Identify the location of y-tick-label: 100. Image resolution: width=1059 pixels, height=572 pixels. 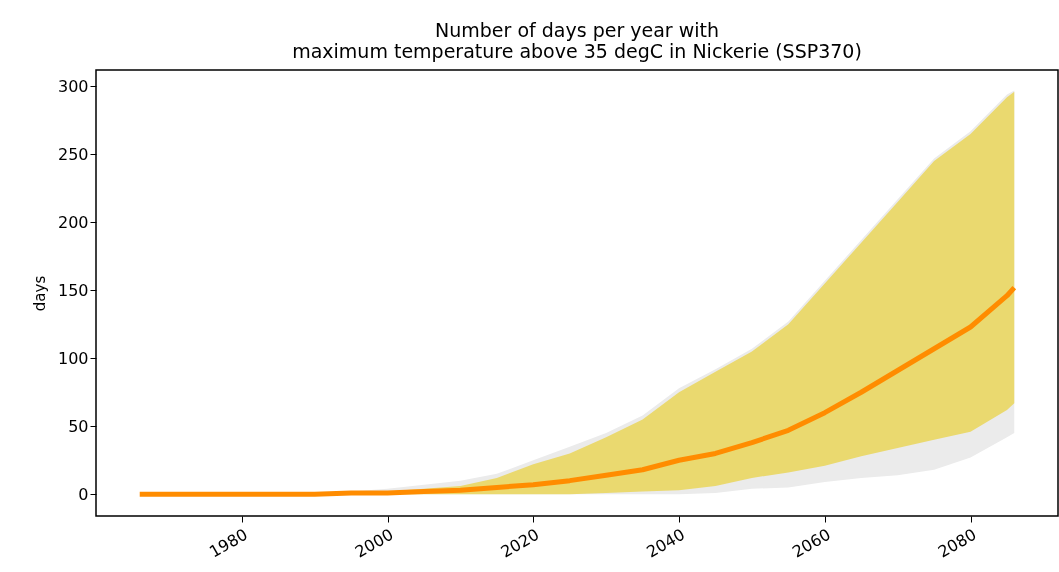
(73, 358).